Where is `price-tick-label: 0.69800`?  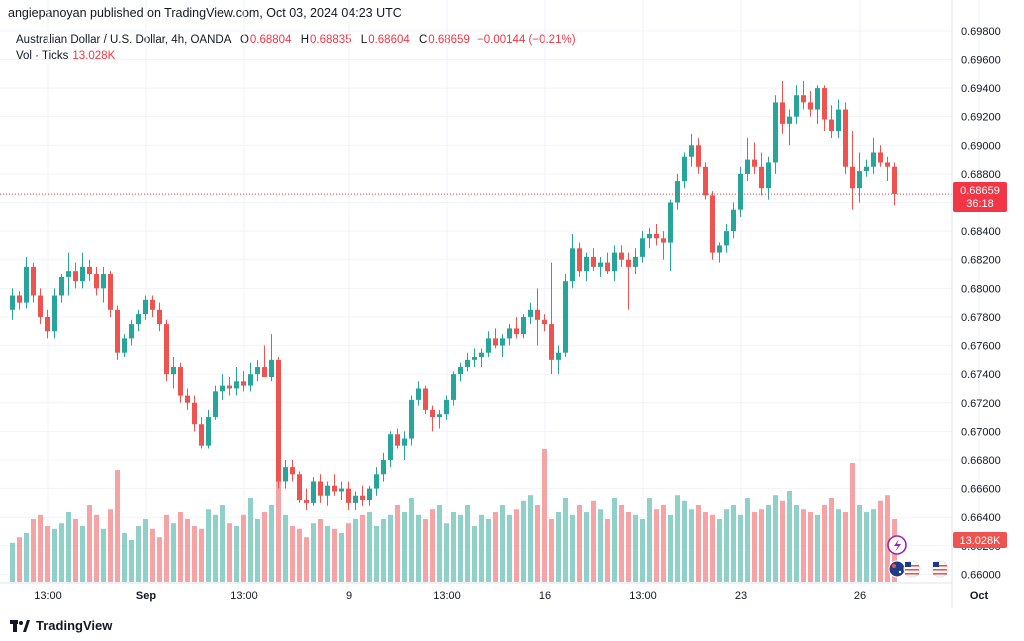 price-tick-label: 0.69800 is located at coordinates (981, 32).